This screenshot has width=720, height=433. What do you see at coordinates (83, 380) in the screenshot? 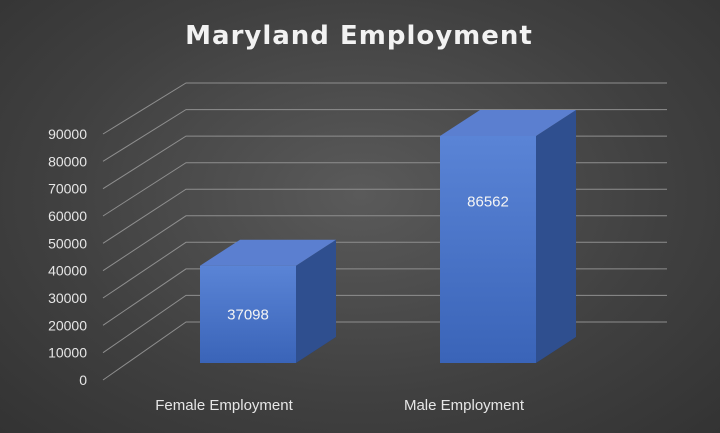
I see `y-tick-label: 0` at bounding box center [83, 380].